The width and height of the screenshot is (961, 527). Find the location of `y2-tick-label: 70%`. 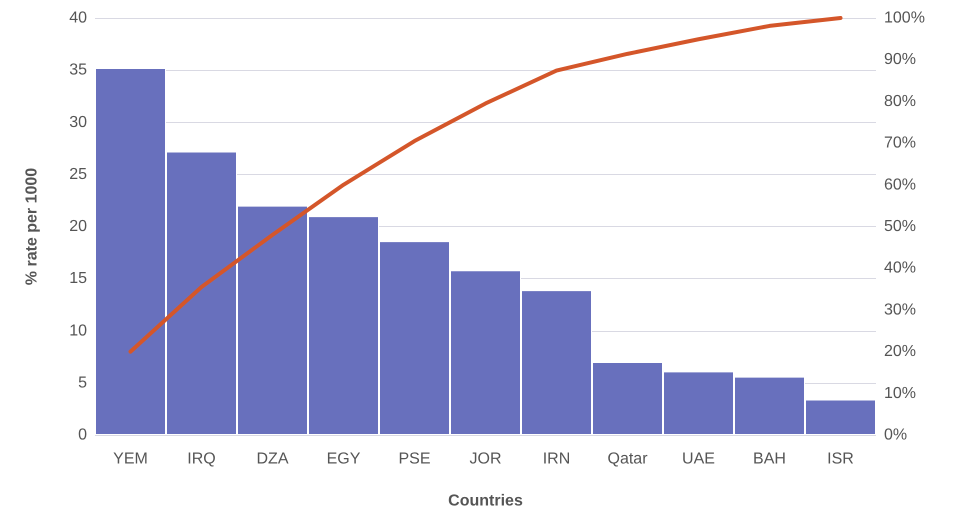

y2-tick-label: 70% is located at coordinates (900, 143).